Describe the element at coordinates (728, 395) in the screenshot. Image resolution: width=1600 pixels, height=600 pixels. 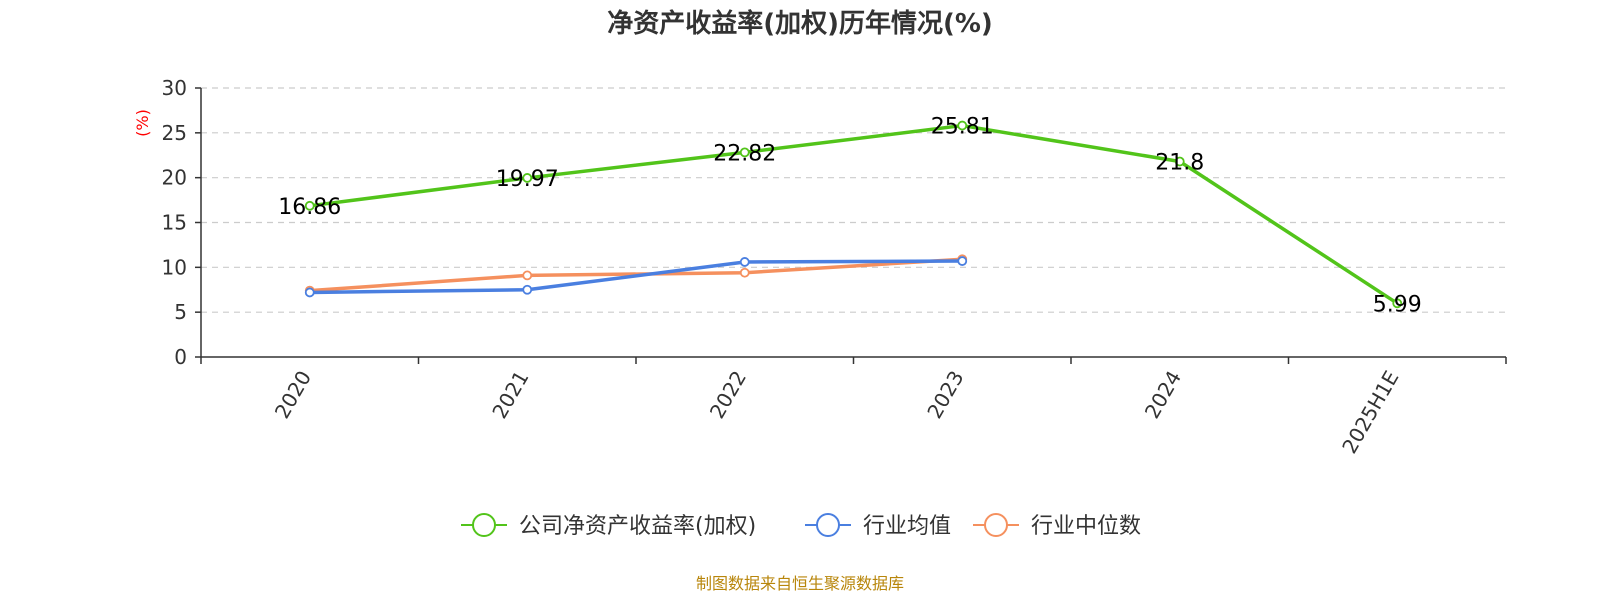
I see `x-tick-label: 2022` at that location.